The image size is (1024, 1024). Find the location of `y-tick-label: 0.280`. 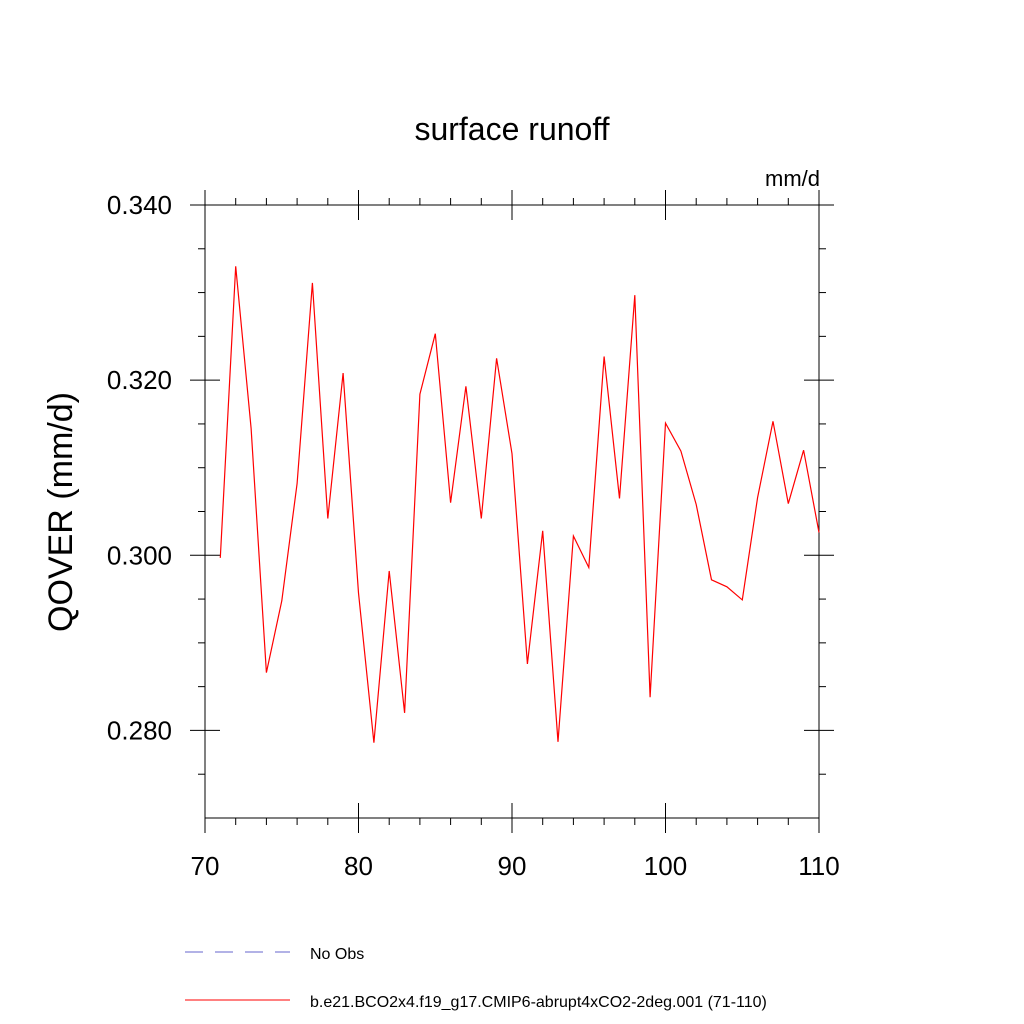

y-tick-label: 0.280 is located at coordinates (139, 730).